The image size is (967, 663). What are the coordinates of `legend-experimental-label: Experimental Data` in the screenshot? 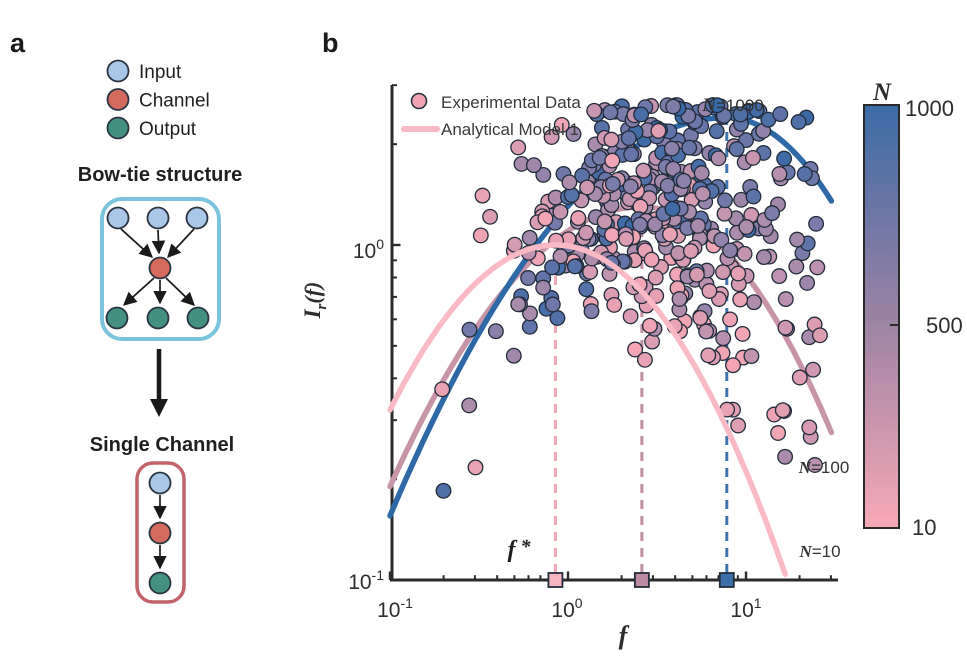 It's located at (511, 102).